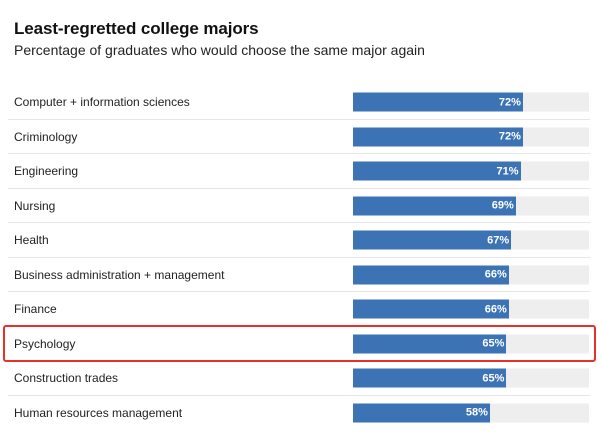 This screenshot has width=598, height=432. What do you see at coordinates (35, 309) in the screenshot?
I see `category-label: Finance` at bounding box center [35, 309].